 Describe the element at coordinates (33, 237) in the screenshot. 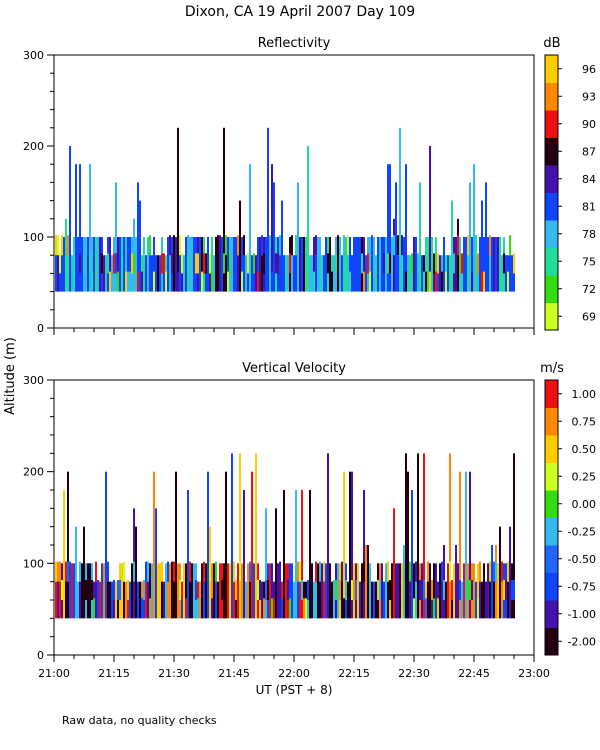

I see `y-tick-label: 100` at that location.